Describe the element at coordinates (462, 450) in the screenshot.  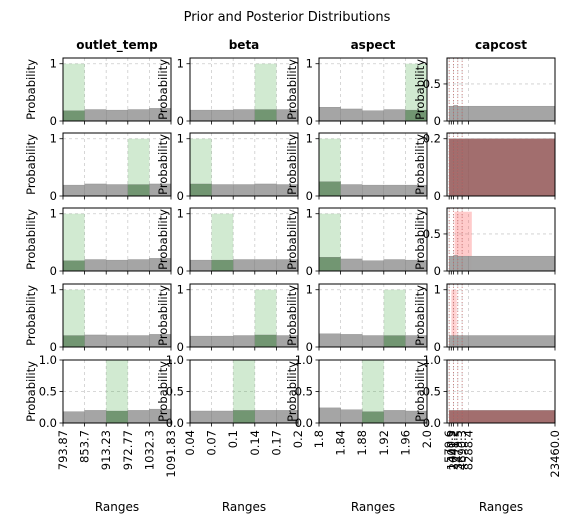
I see `x-tick-label: 4690.3` at that location.